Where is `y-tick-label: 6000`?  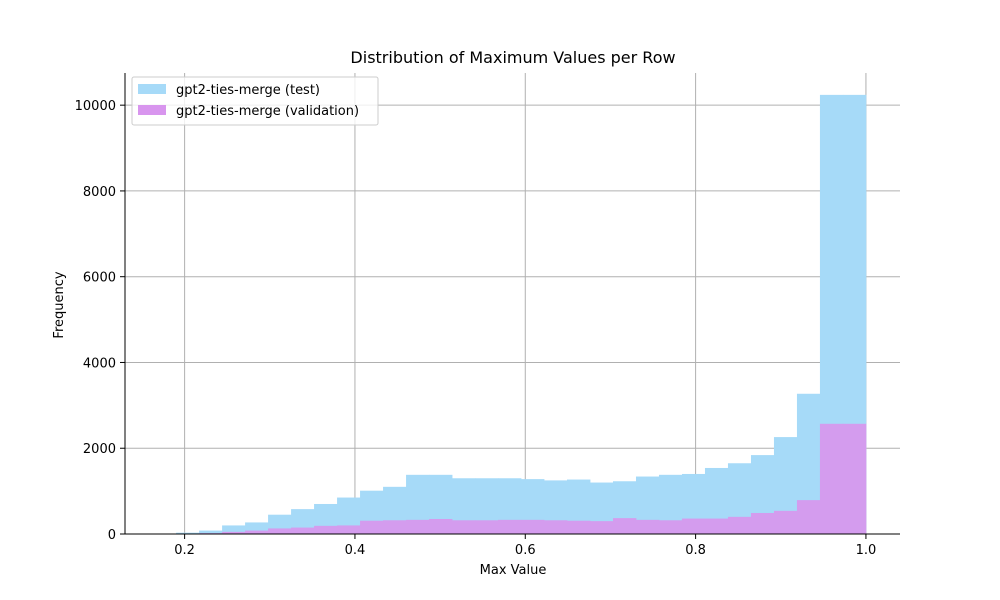
y-tick-label: 6000 is located at coordinates (99, 278).